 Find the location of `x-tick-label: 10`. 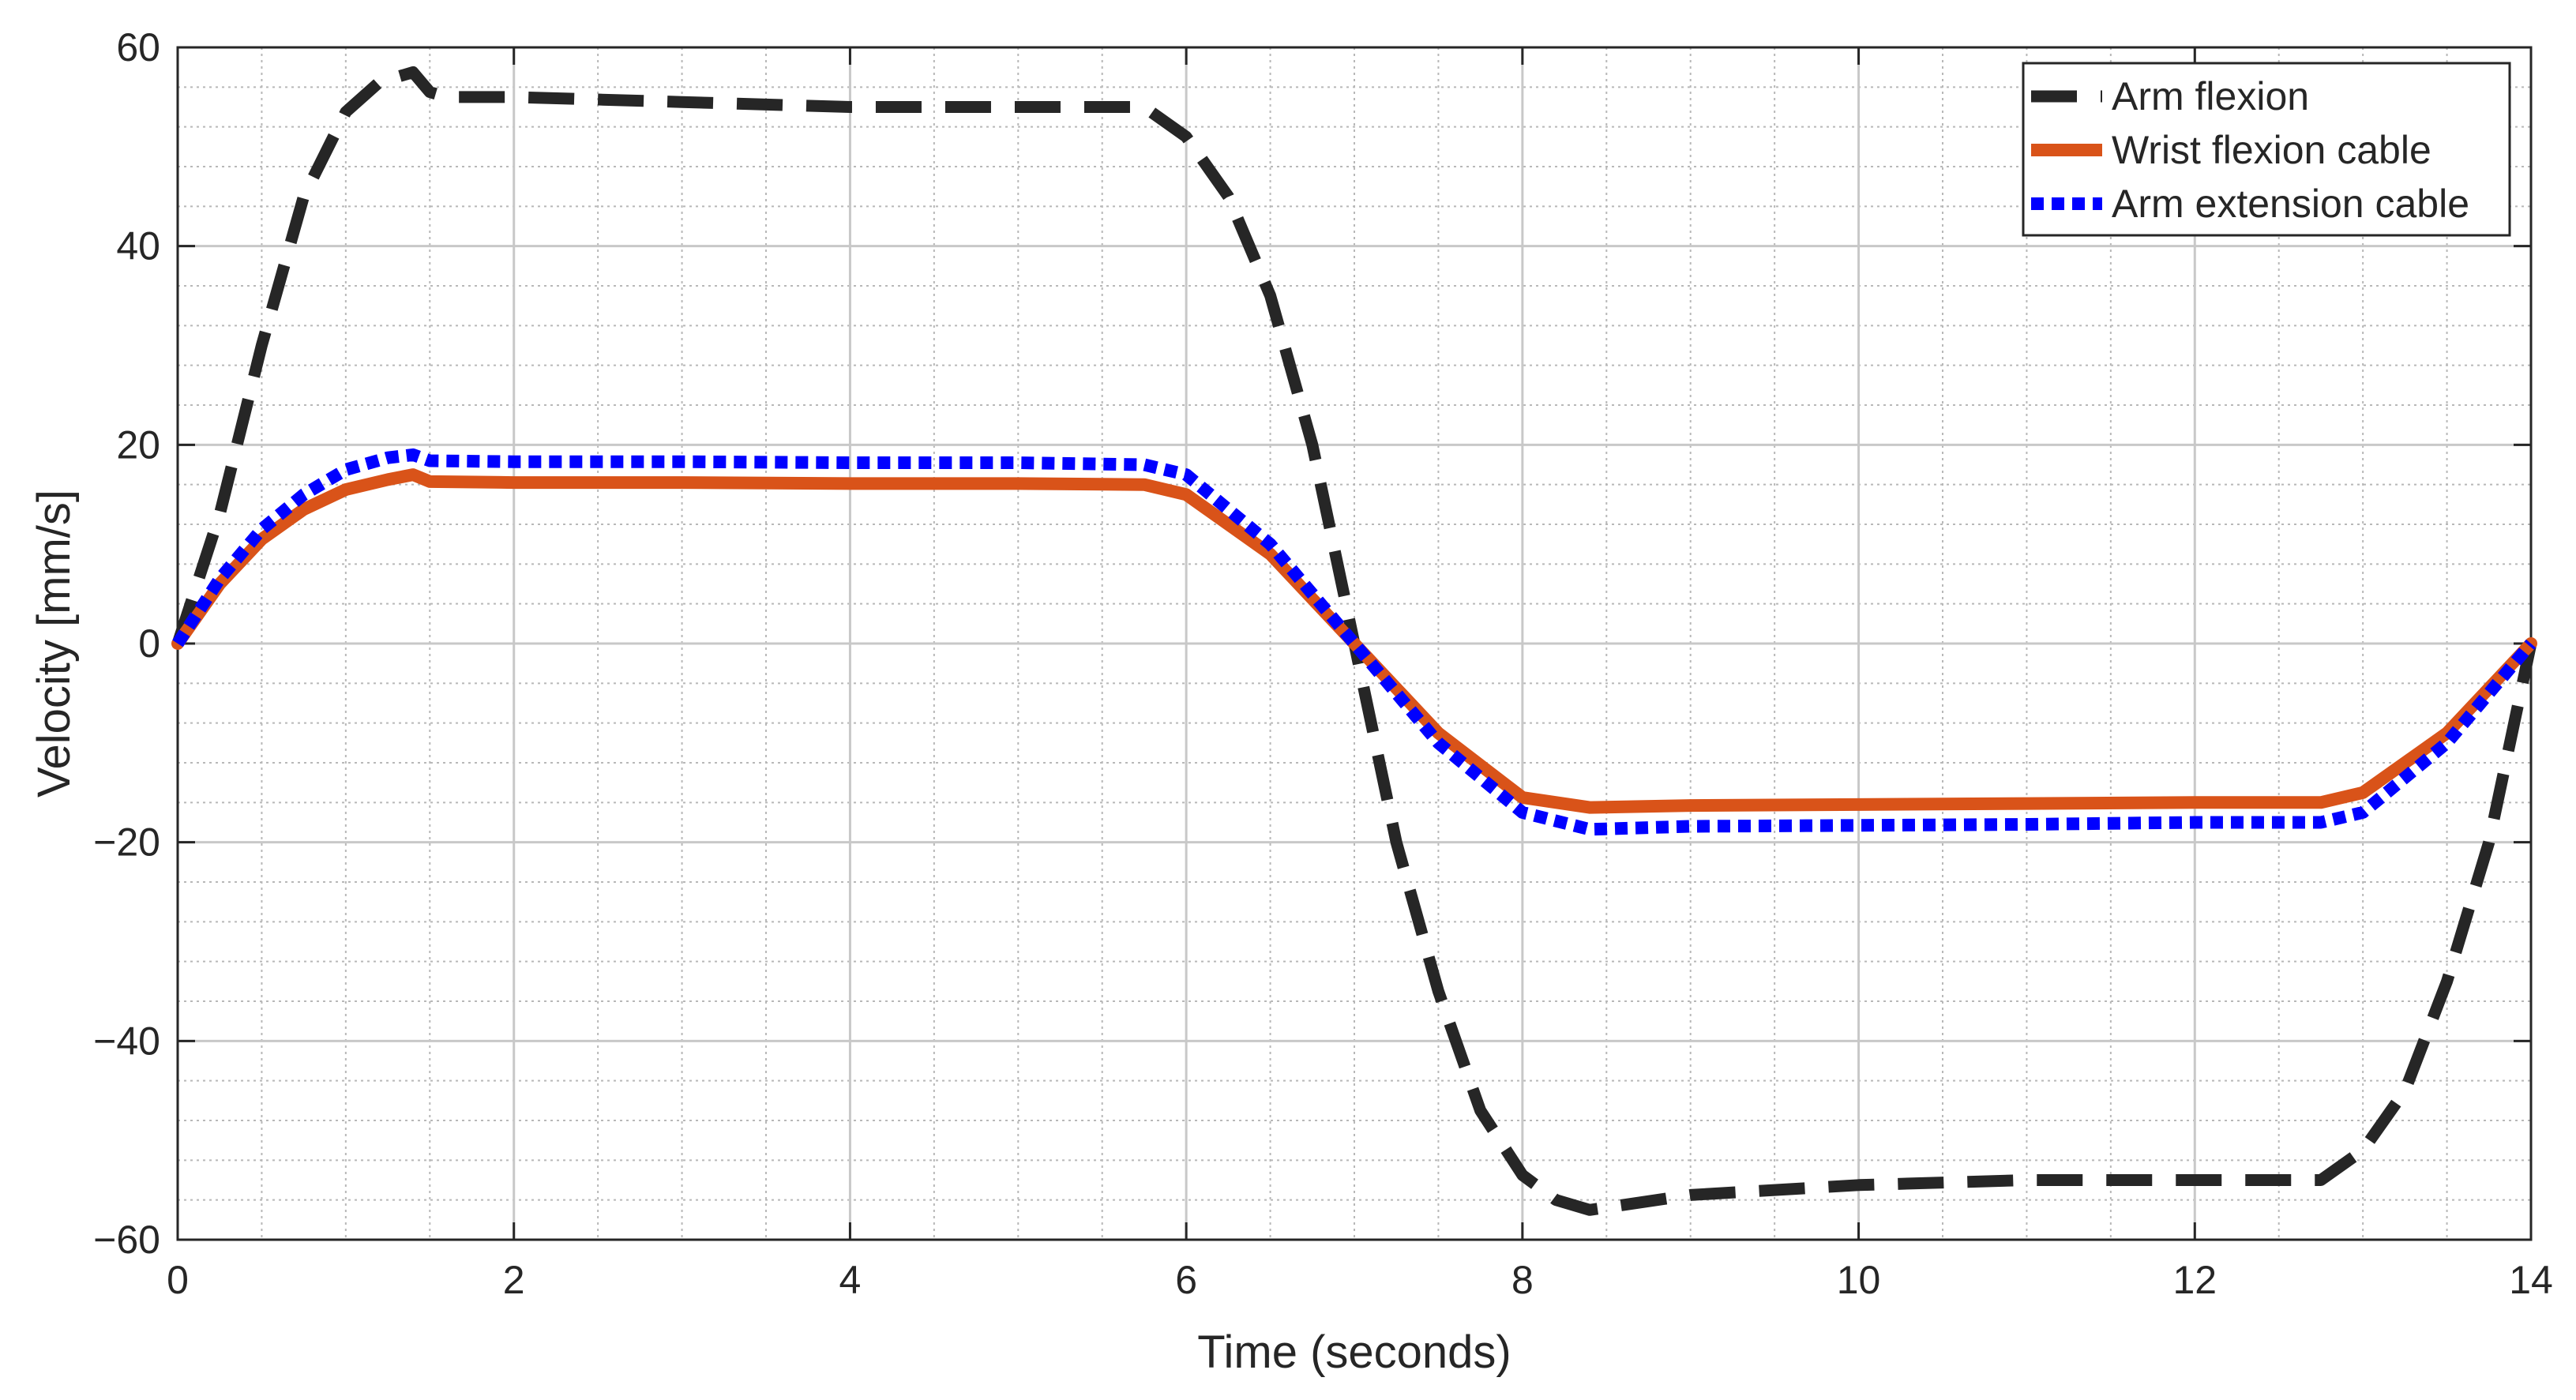

x-tick-label: 10 is located at coordinates (1859, 1280).